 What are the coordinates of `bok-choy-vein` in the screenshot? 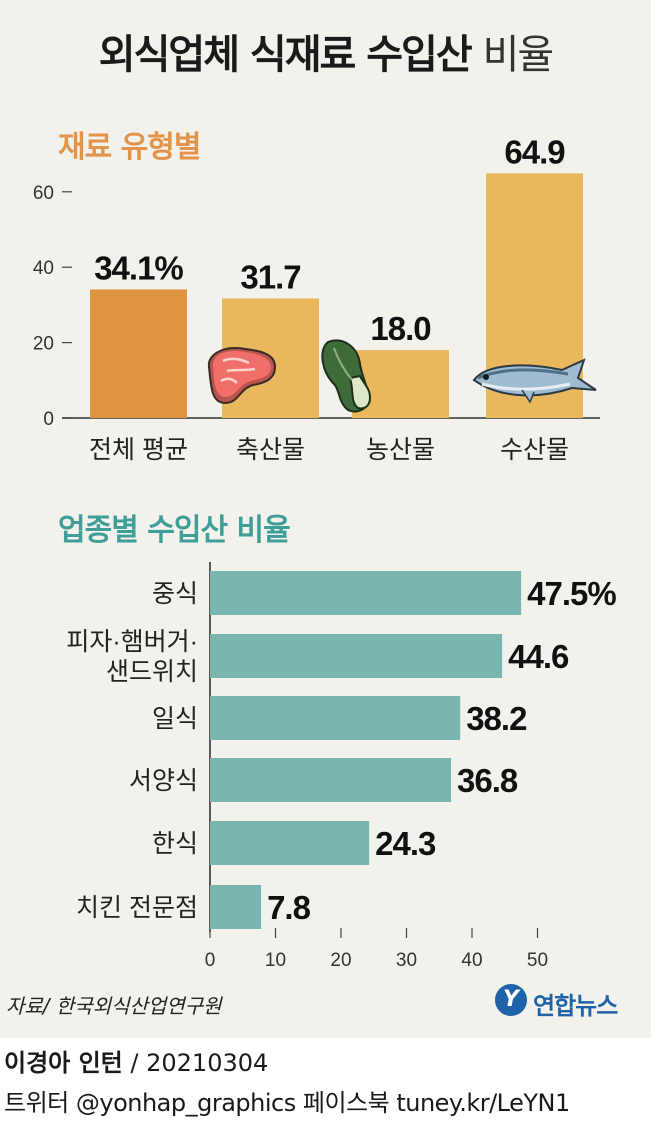 It's located at (343, 364).